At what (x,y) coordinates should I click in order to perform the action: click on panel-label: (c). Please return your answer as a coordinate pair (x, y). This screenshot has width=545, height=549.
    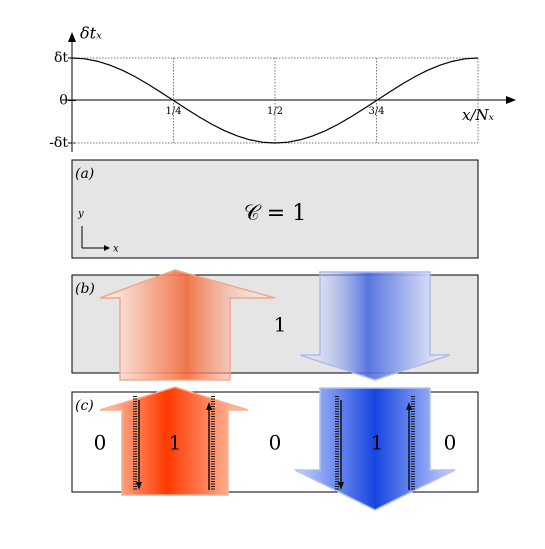
    Looking at the image, I should click on (84, 406).